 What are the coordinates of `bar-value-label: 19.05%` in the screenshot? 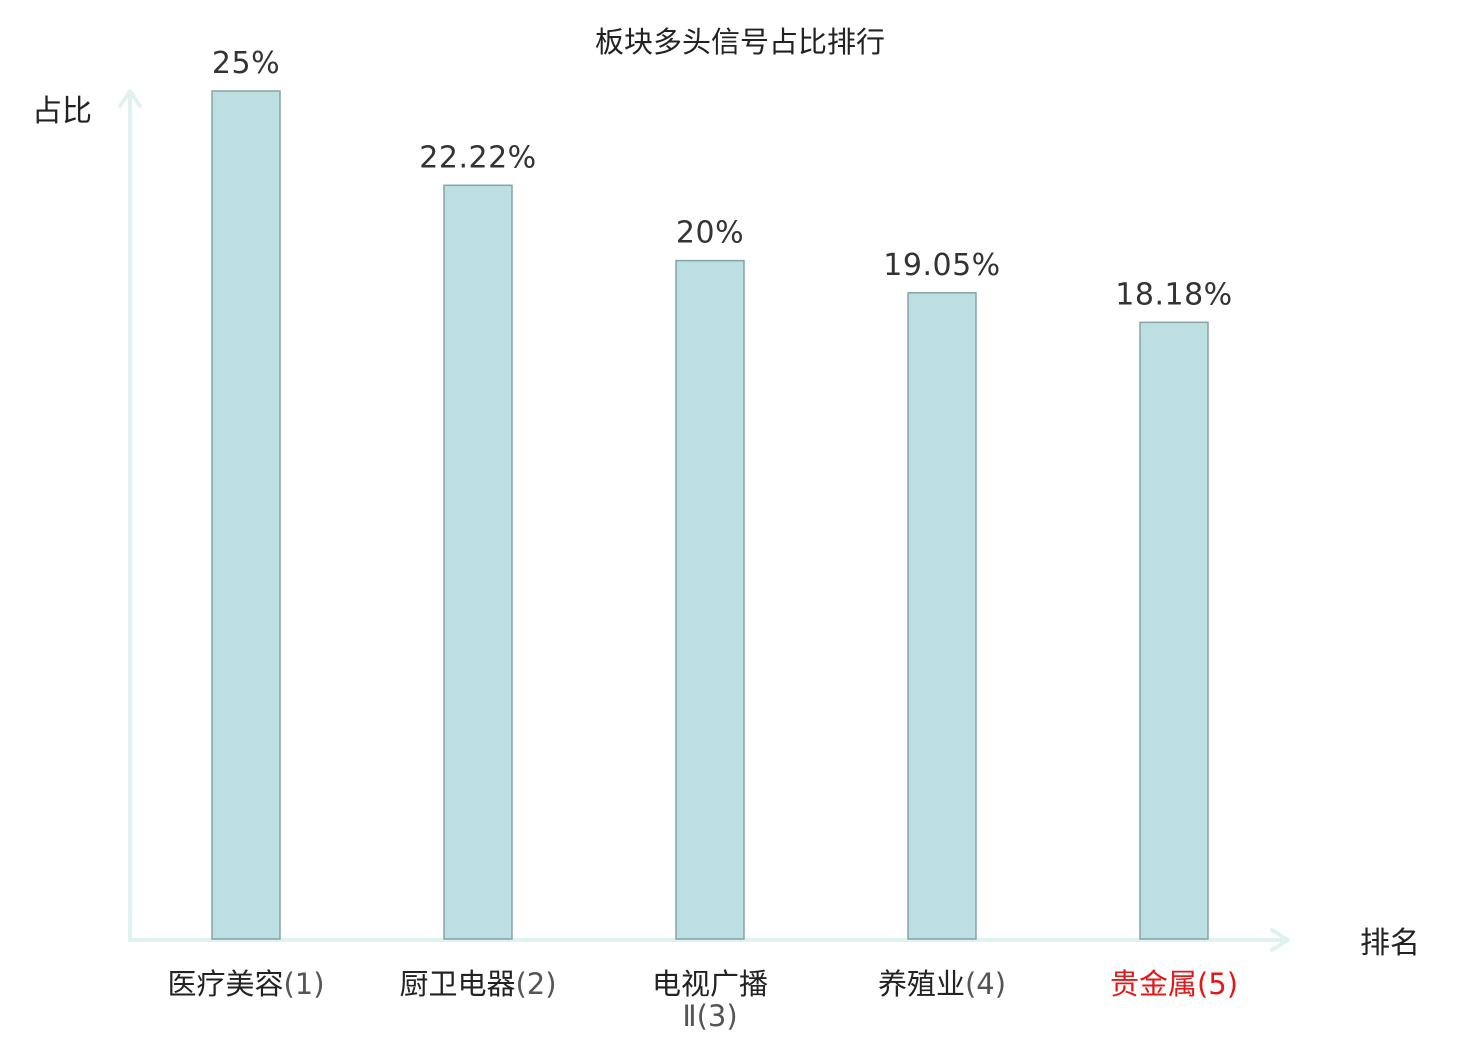 It's located at (941, 265).